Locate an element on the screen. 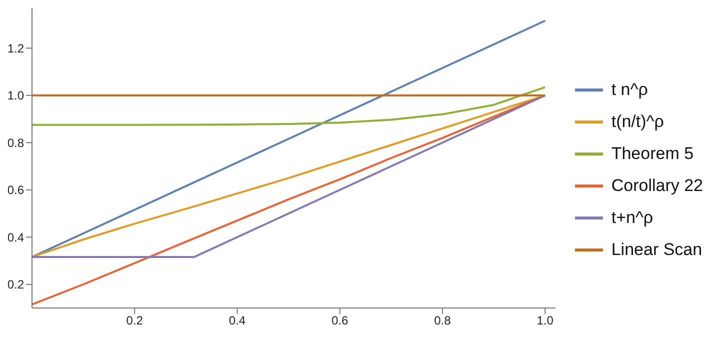  y-tick-label: 0.4 is located at coordinates (15, 237).